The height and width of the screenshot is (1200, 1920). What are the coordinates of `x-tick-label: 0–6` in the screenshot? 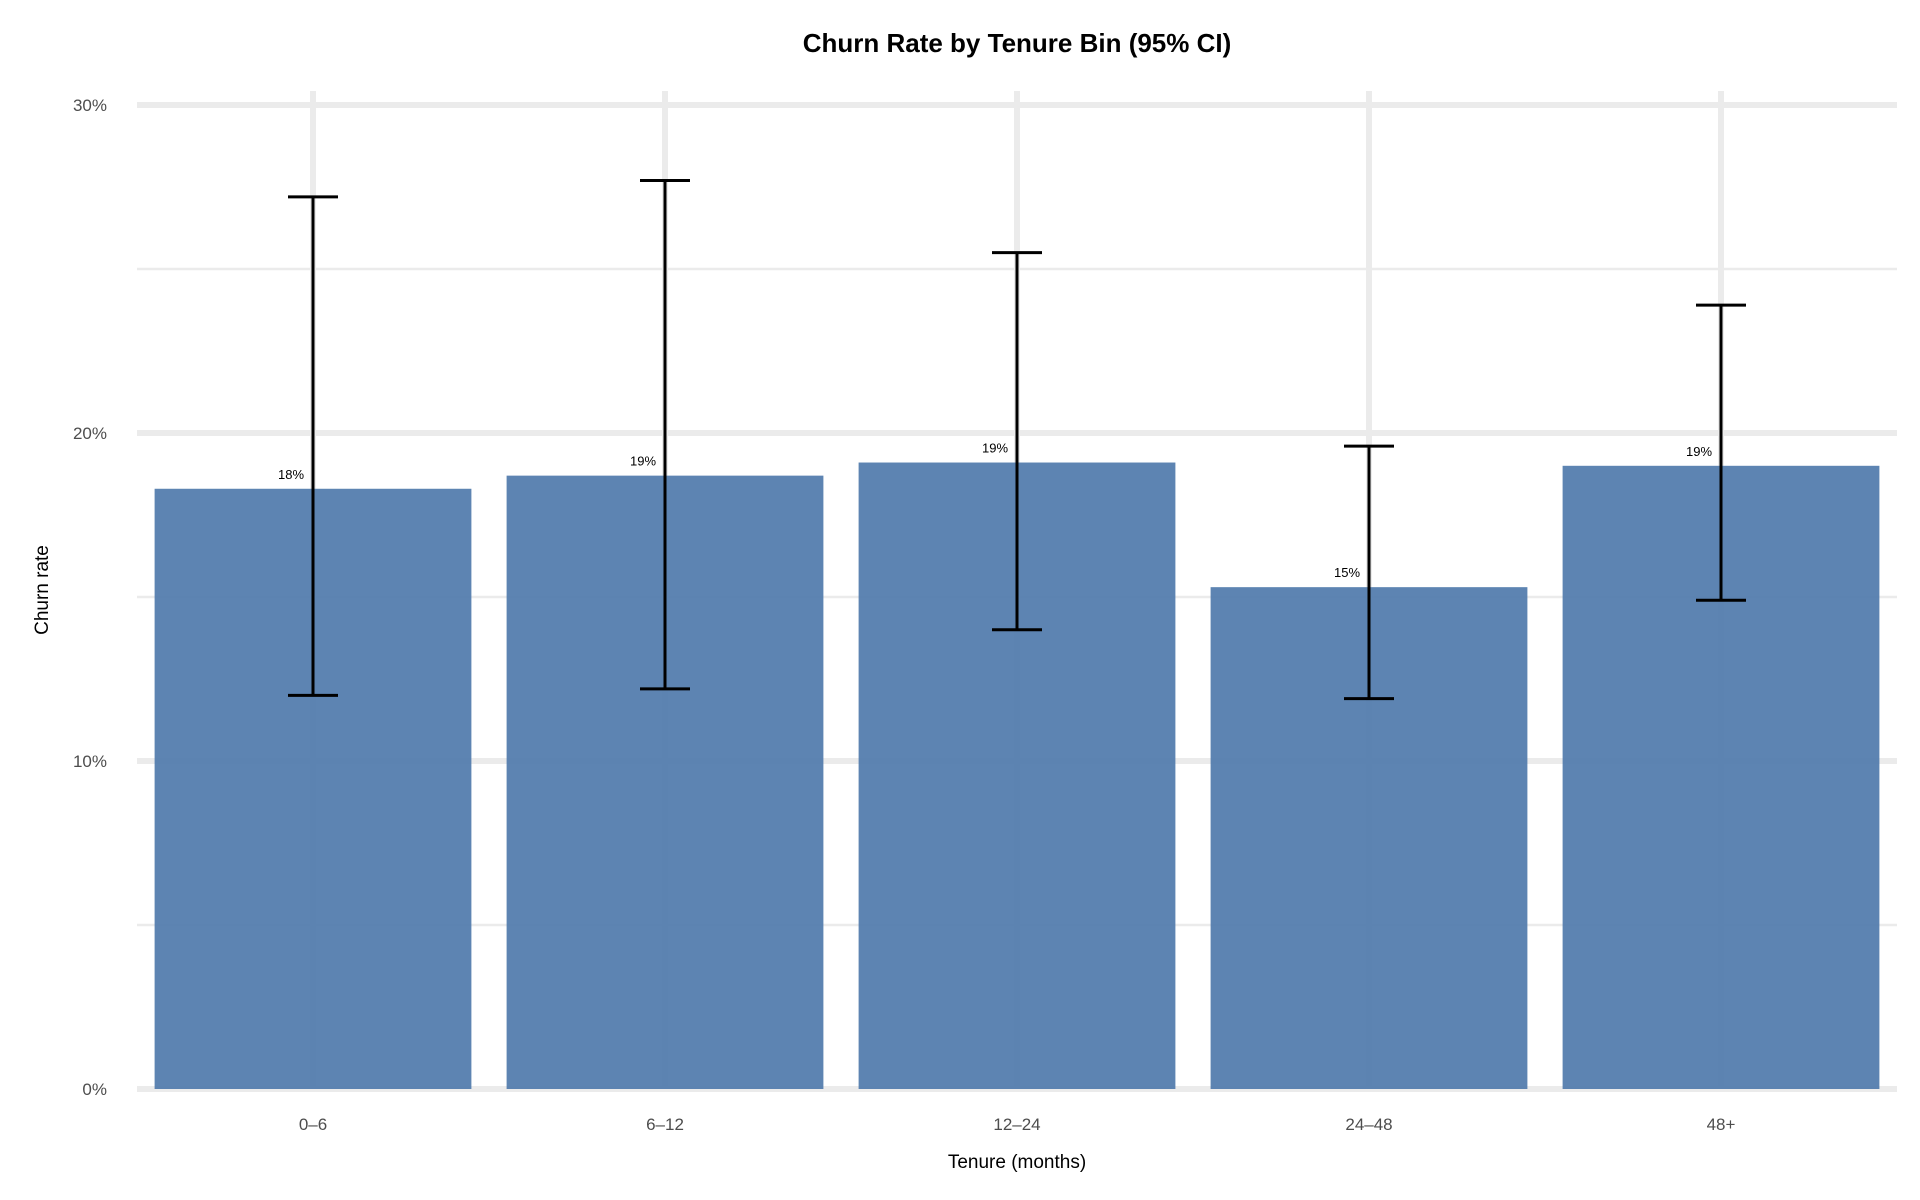 It's located at (313, 1124).